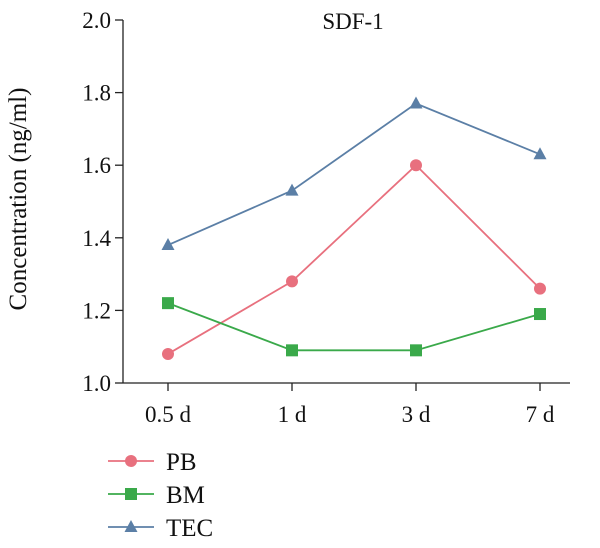  What do you see at coordinates (131, 494) in the screenshot?
I see `legend-marker-bm` at bounding box center [131, 494].